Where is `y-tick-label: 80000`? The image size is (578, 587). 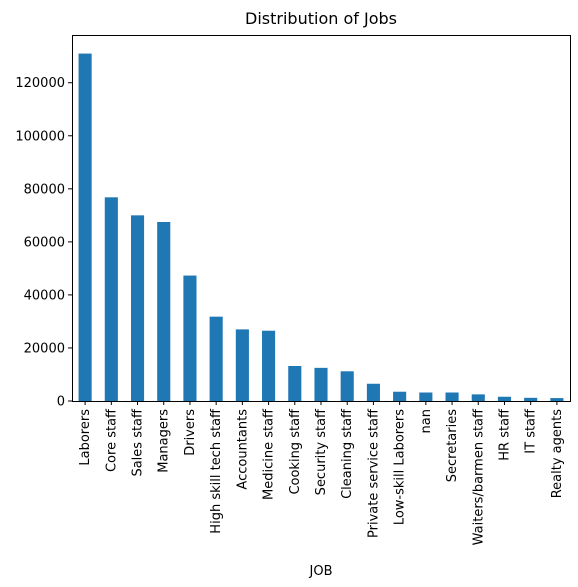
y-tick-label: 80000 is located at coordinates (44, 189).